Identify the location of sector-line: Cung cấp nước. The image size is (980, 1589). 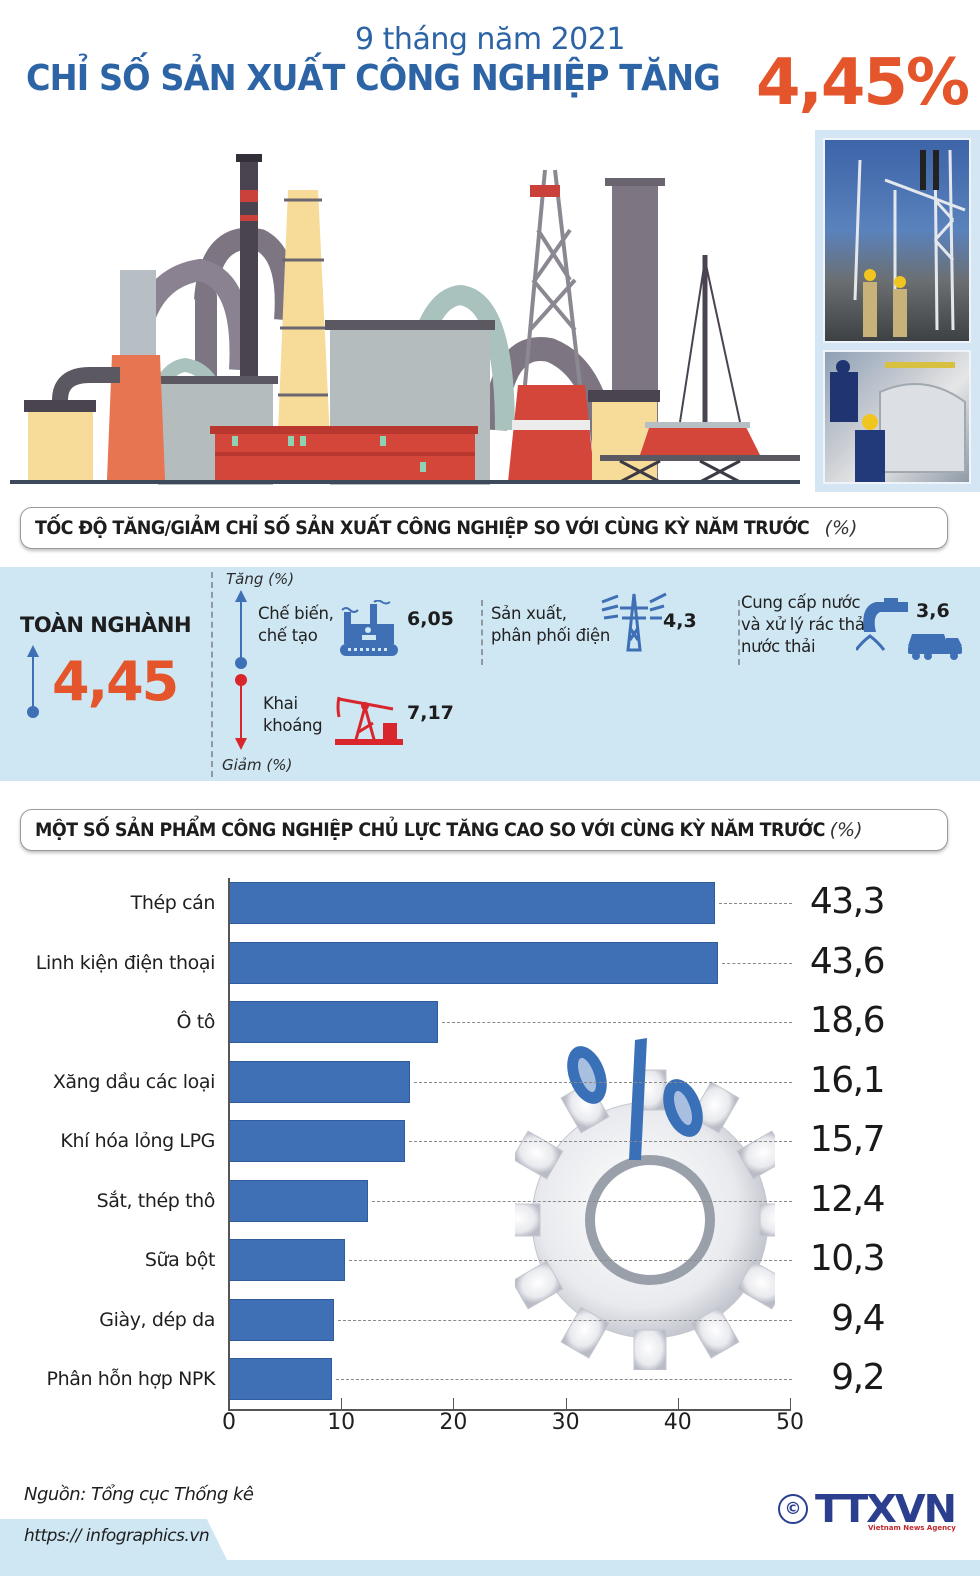
(801, 602).